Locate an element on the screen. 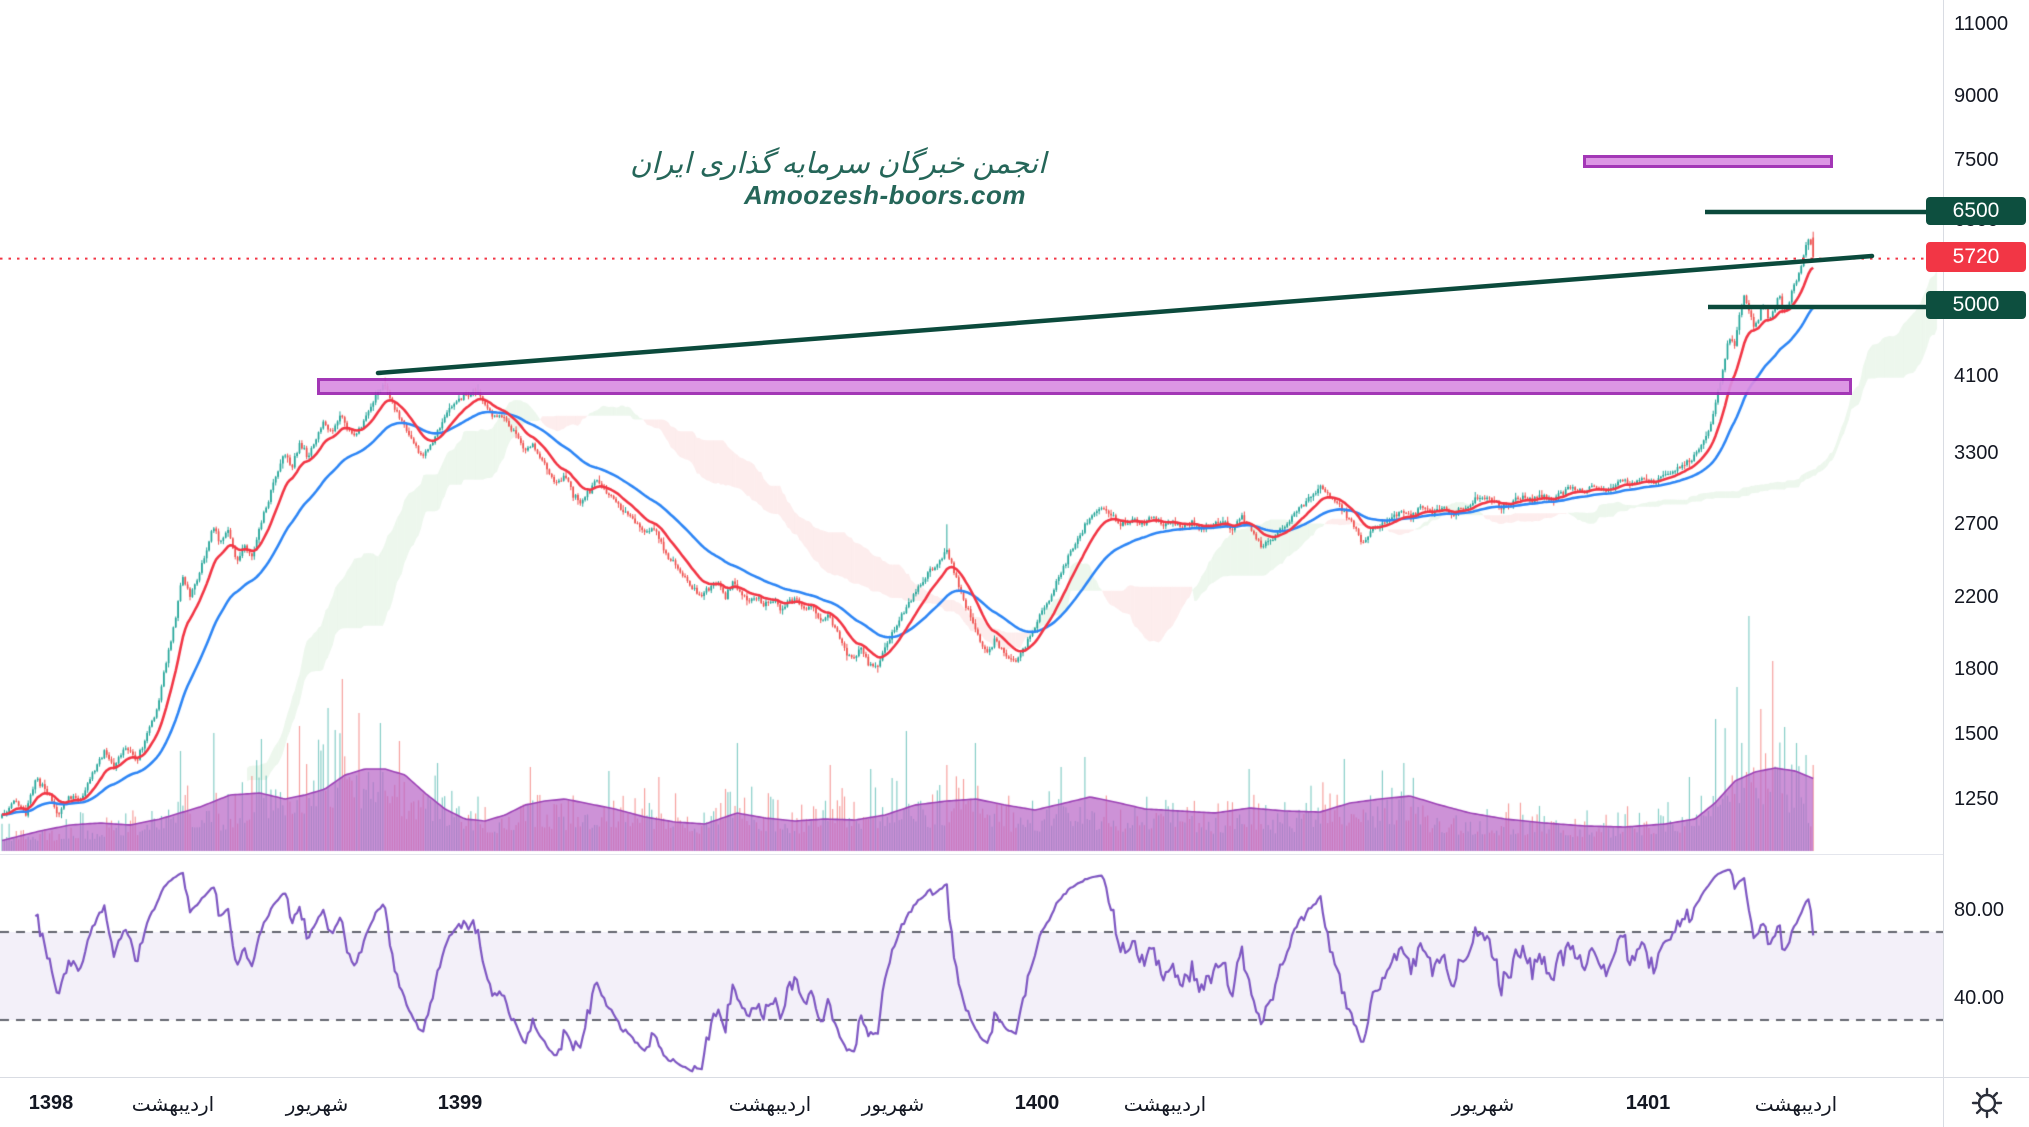 The width and height of the screenshot is (2029, 1127). trendline is located at coordinates (1125, 314).